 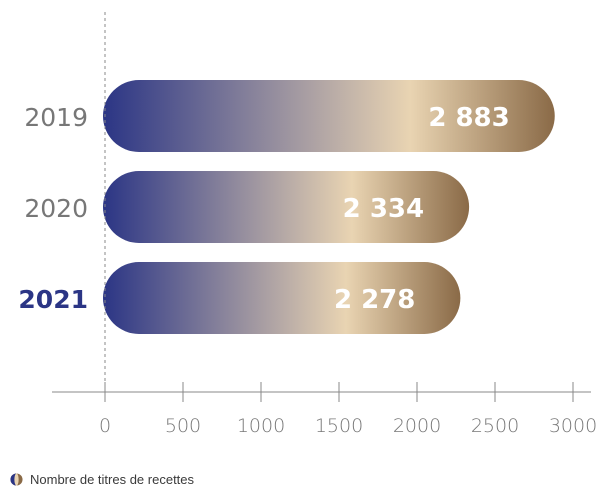 What do you see at coordinates (183, 426) in the screenshot?
I see `x-tick-label: 500` at bounding box center [183, 426].